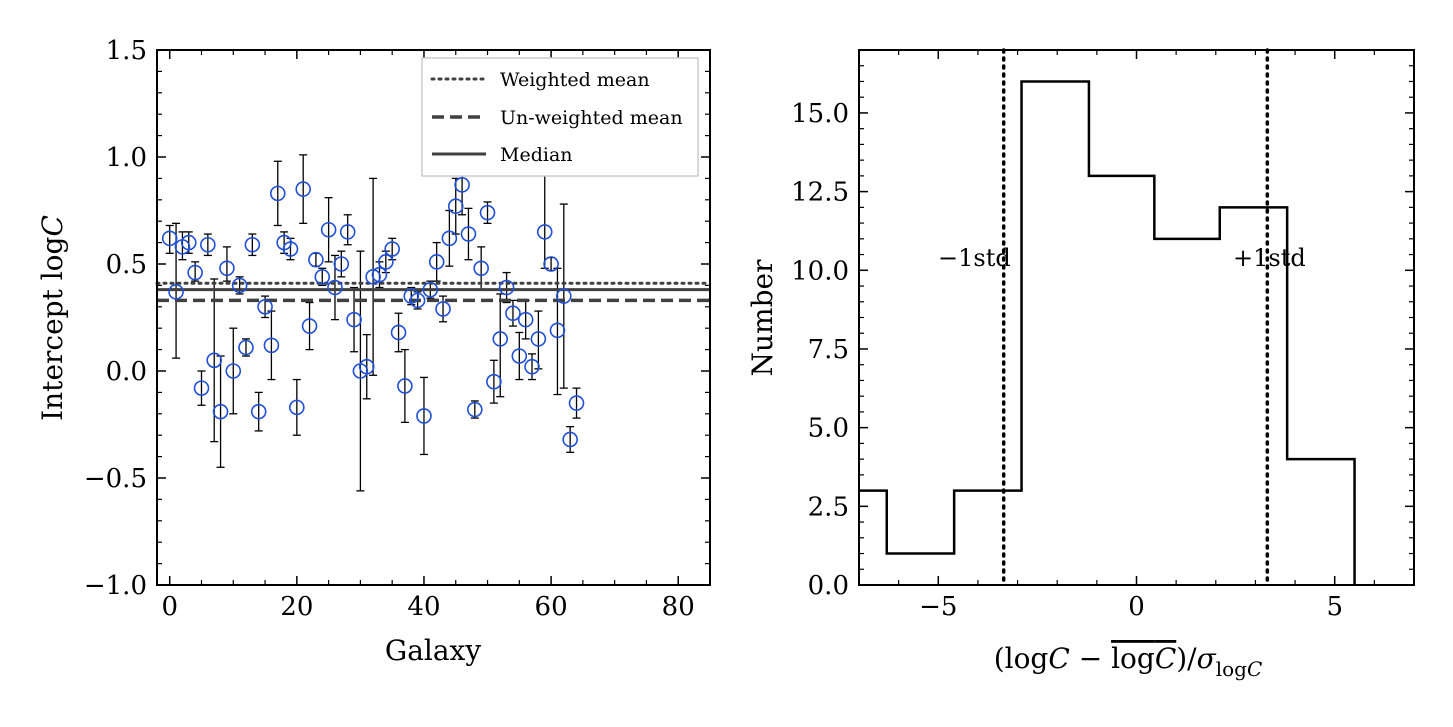 The image size is (1453, 727). I want to click on data-points, so click(373, 312).